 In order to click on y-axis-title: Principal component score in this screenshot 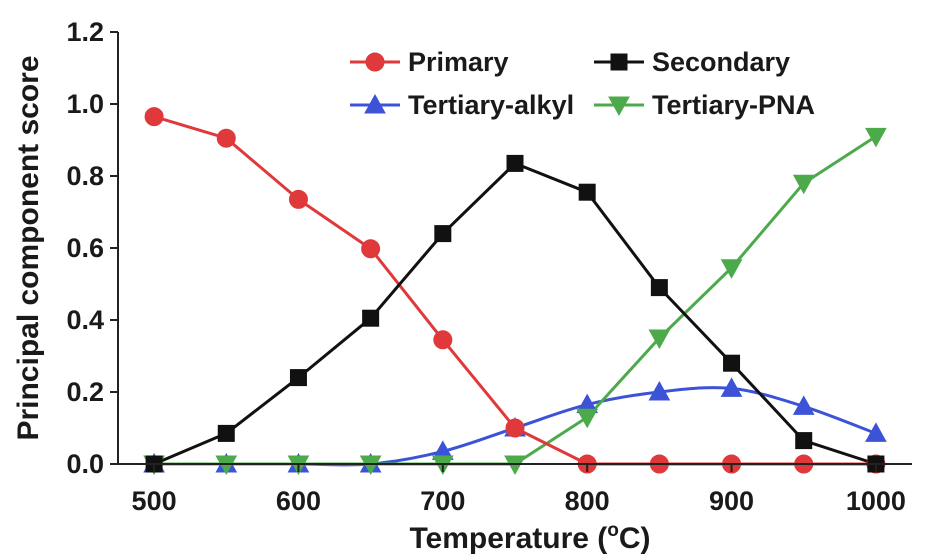, I will do `click(28, 247)`.